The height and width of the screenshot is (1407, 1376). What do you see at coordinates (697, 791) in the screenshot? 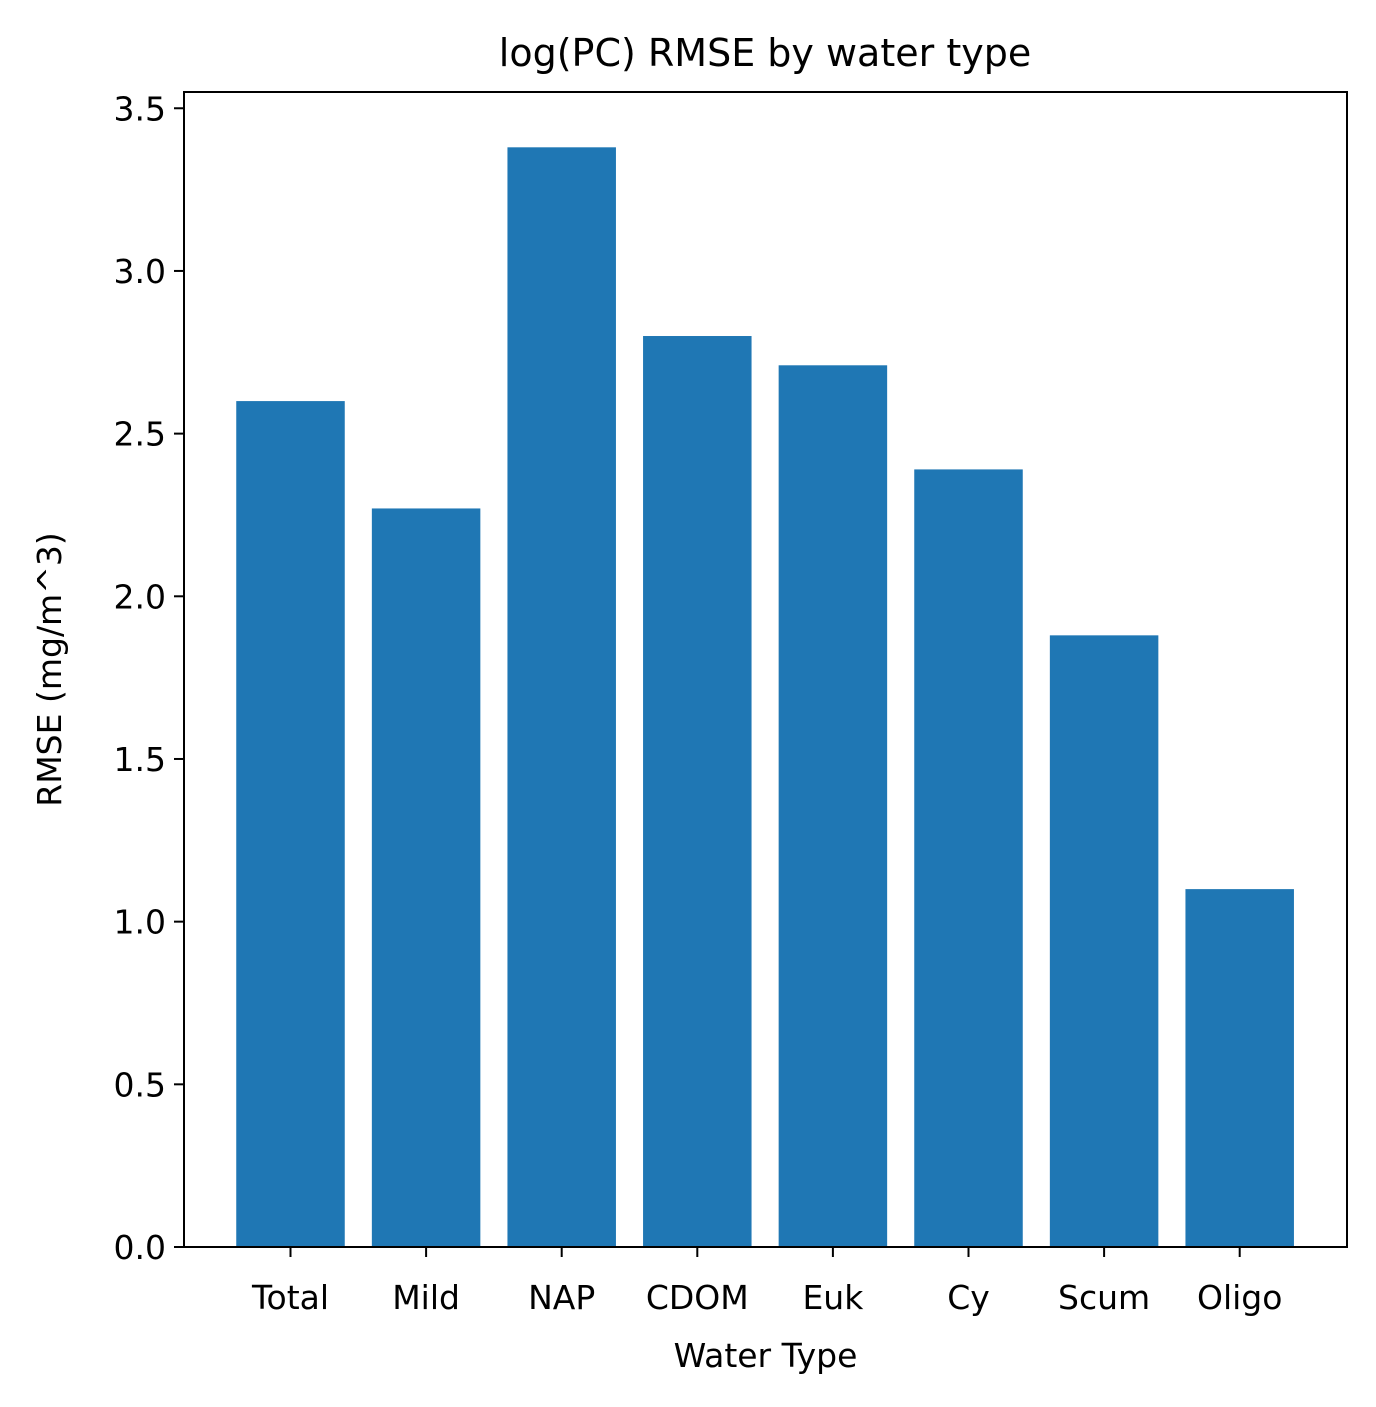
I see `bar-cdom` at bounding box center [697, 791].